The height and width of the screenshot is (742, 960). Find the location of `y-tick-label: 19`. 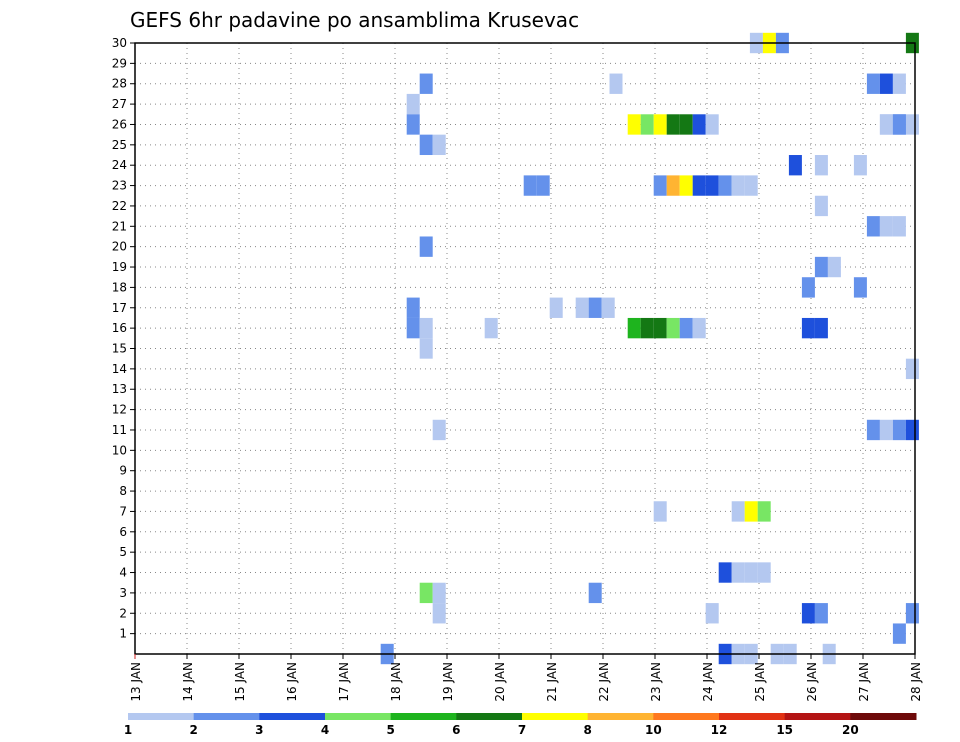

y-tick-label: 19 is located at coordinates (119, 267).